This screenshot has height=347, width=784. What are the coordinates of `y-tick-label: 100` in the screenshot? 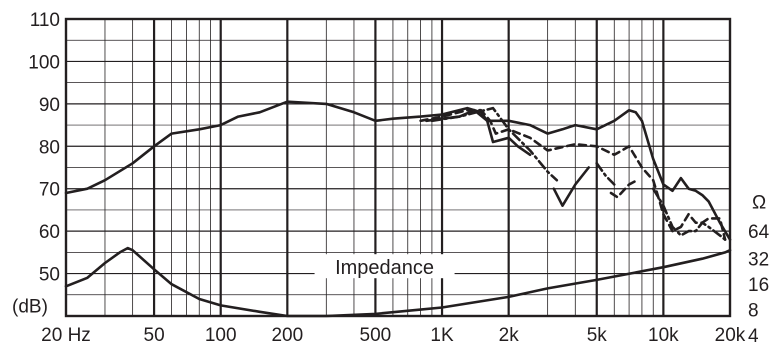 It's located at (44, 62).